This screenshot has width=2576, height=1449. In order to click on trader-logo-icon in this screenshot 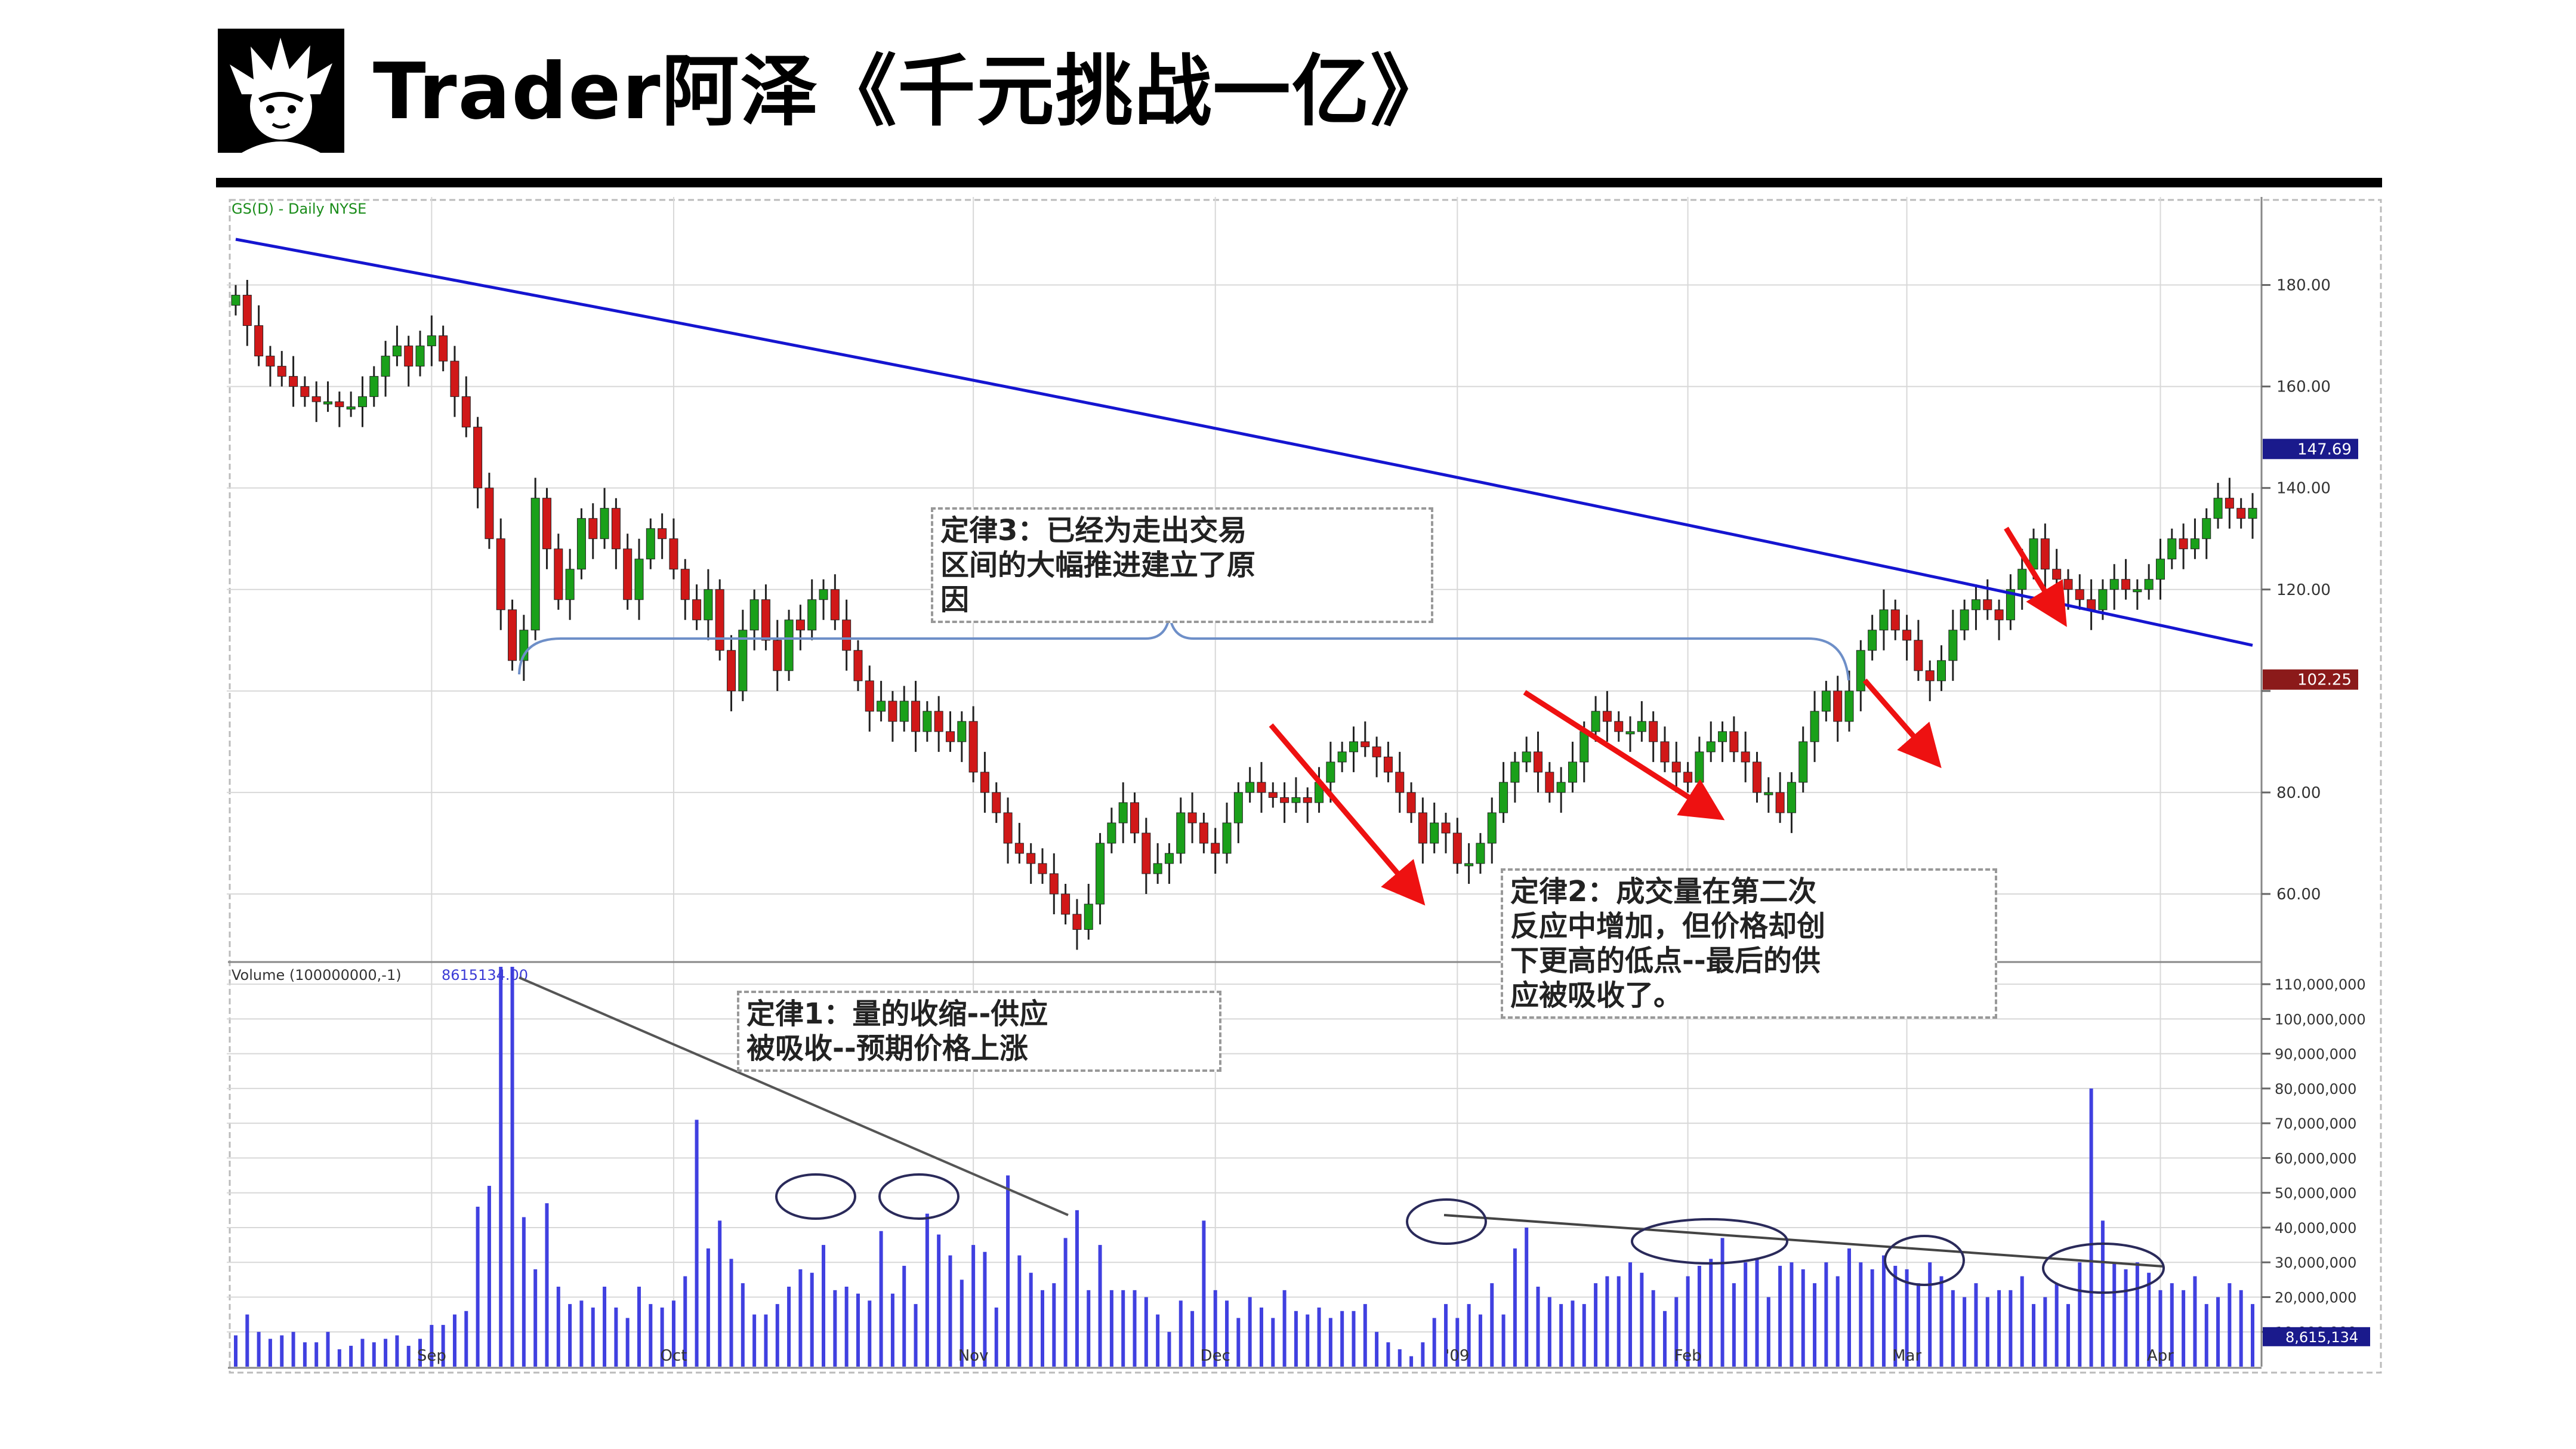, I will do `click(281, 91)`.